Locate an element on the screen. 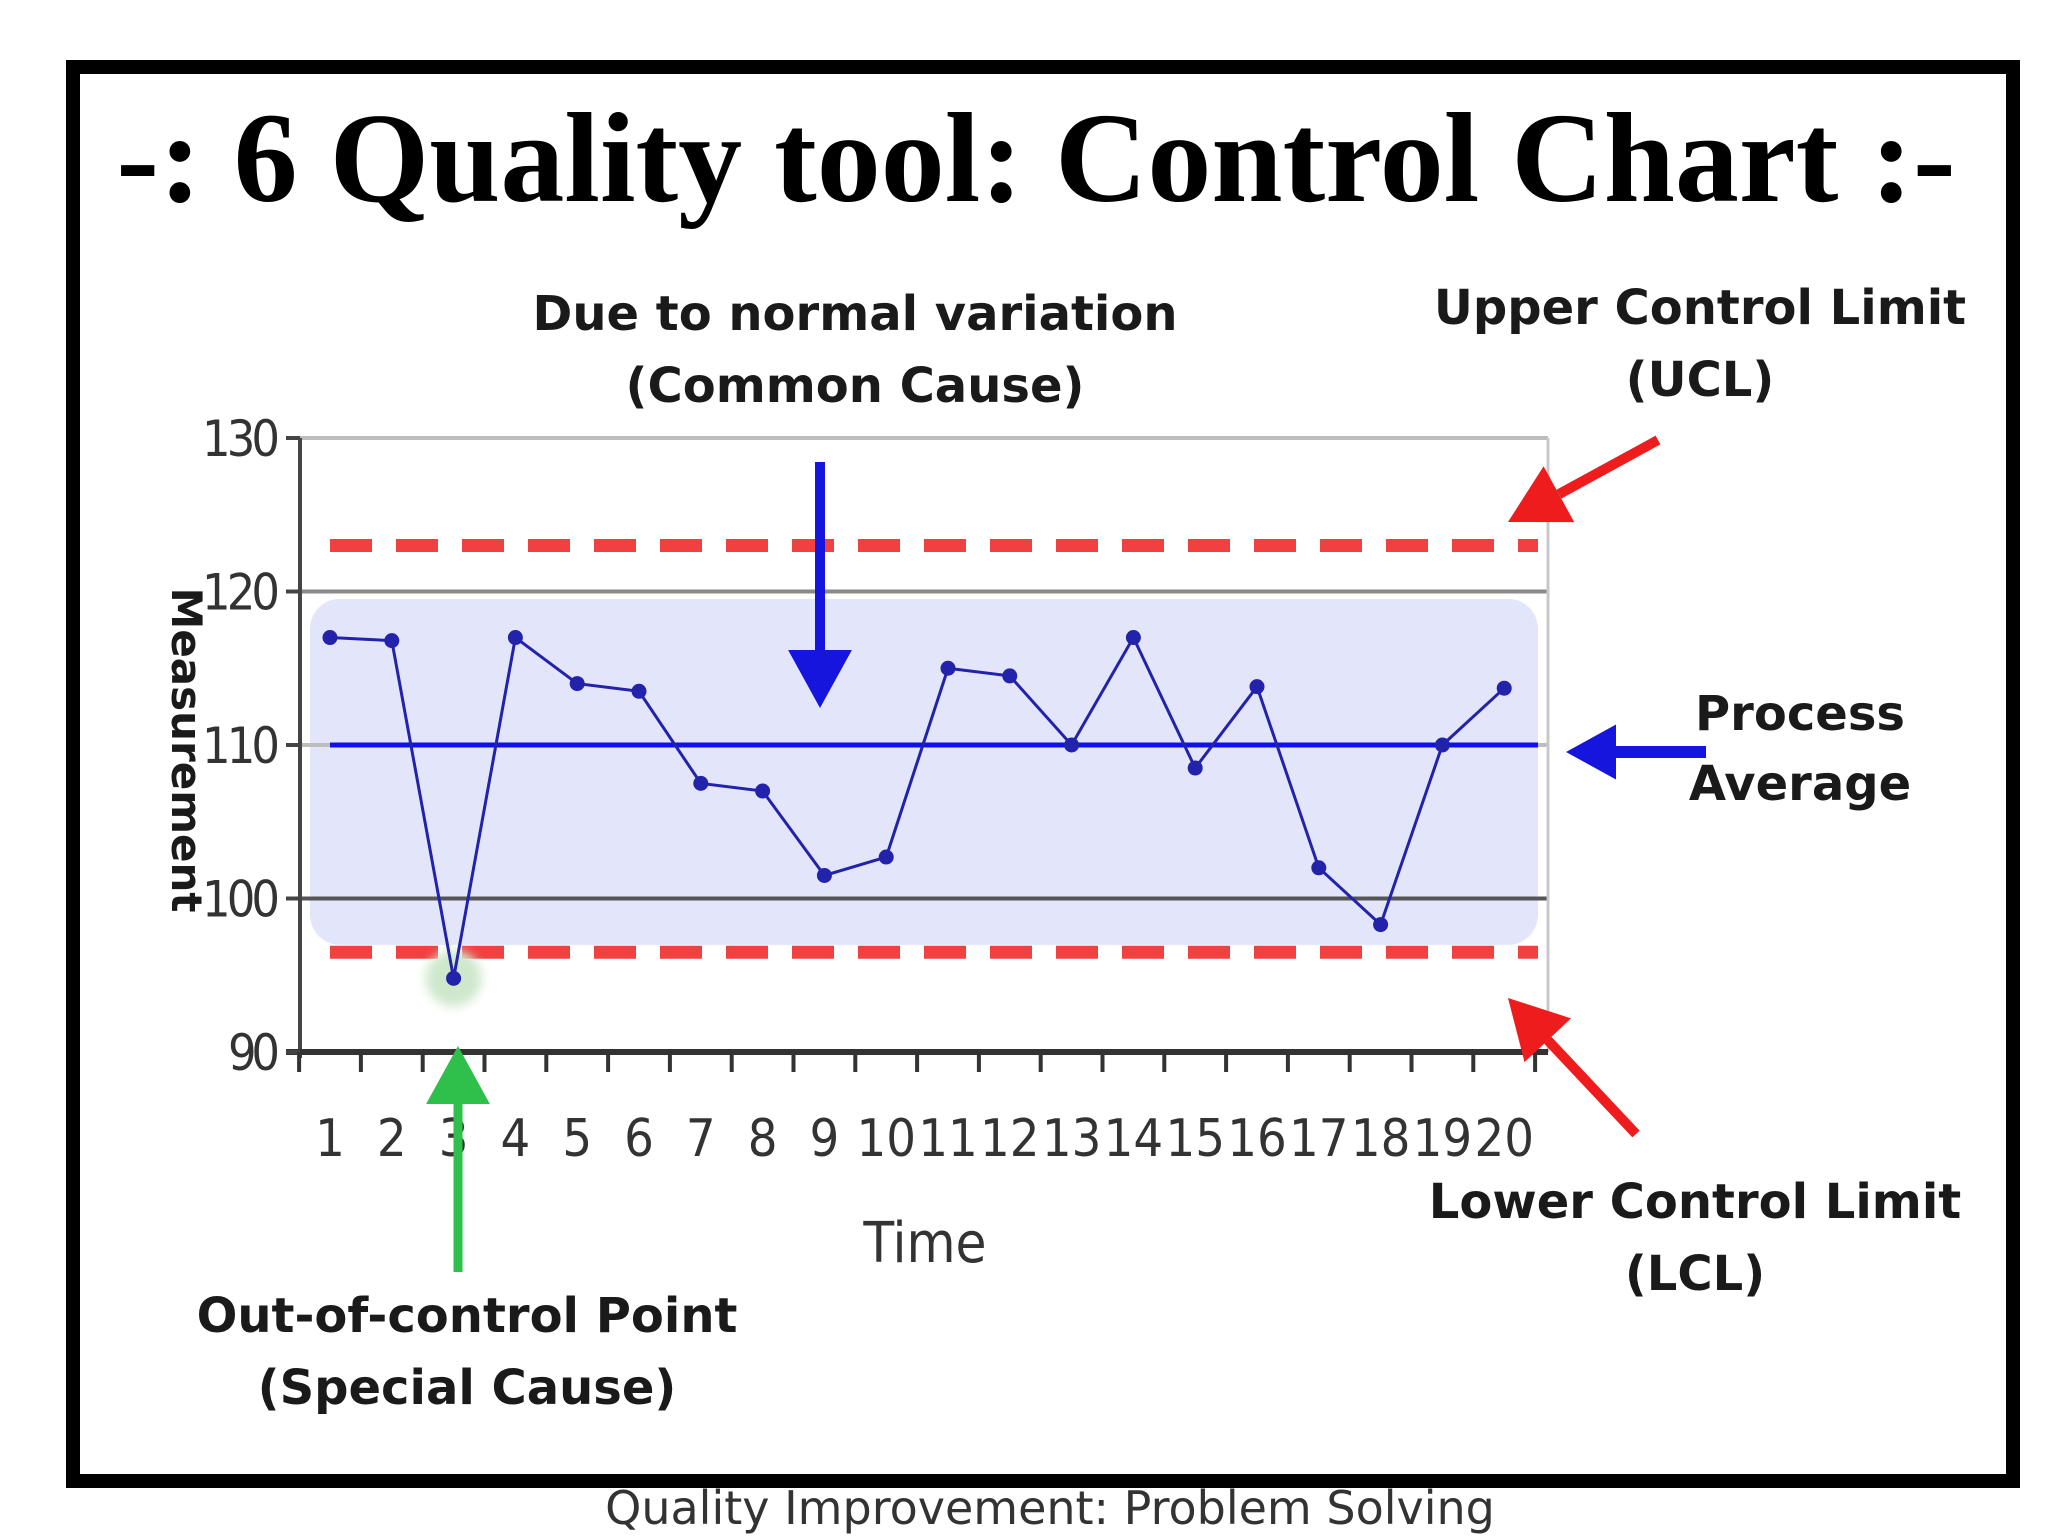 This screenshot has height=1536, width=2048. lcl-label-line1: Lower Control Limit is located at coordinates (1695, 1202).